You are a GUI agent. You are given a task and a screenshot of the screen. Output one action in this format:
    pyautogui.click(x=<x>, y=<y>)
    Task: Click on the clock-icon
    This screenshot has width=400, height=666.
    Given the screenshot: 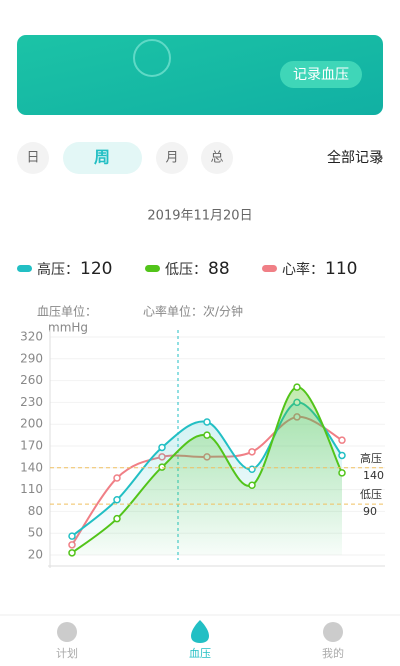 What is the action you would take?
    pyautogui.click(x=152, y=58)
    